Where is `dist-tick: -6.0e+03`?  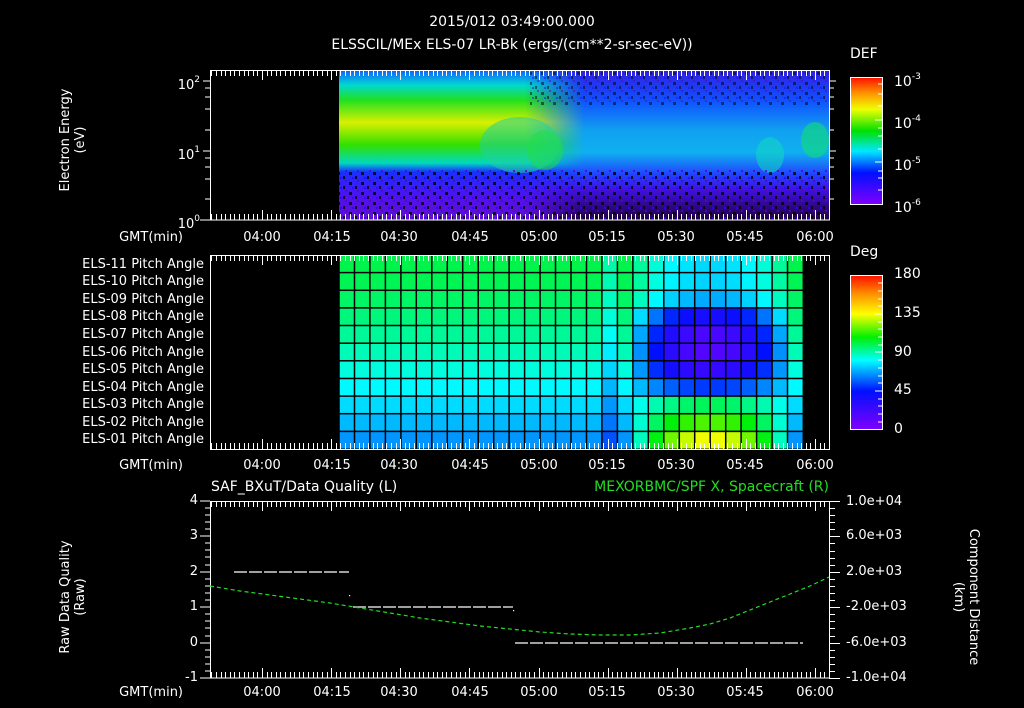 dist-tick: -6.0e+03 is located at coordinates (876, 642).